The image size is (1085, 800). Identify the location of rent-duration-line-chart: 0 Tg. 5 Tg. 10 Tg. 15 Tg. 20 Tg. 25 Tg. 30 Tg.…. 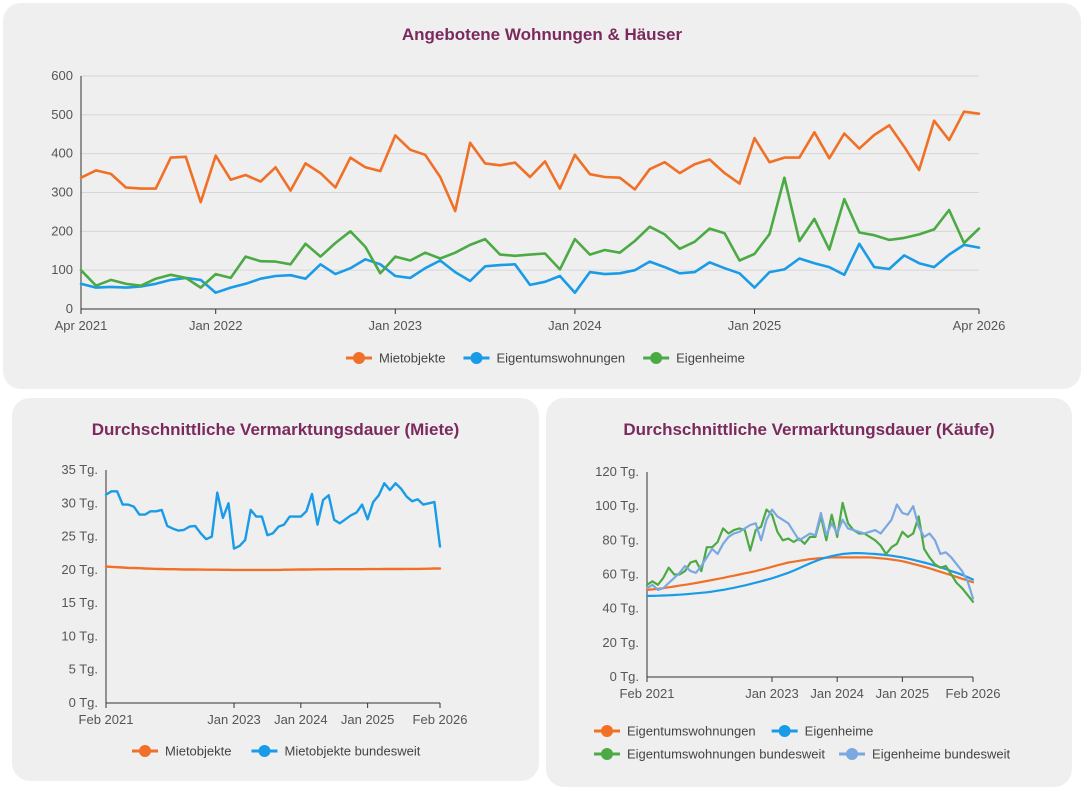
(264, 610).